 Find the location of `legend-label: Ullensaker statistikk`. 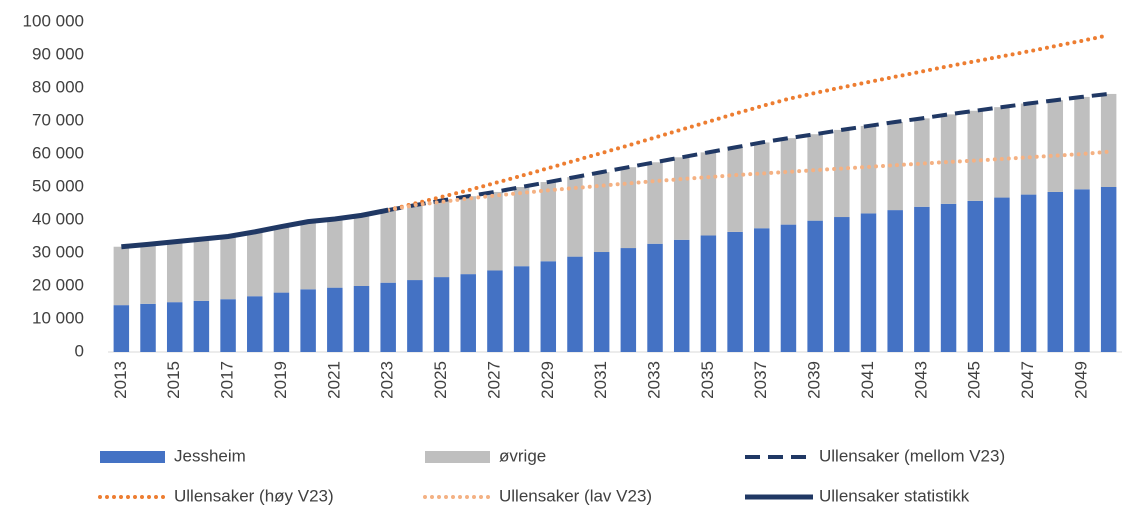

legend-label: Ullensaker statistikk is located at coordinates (894, 495).